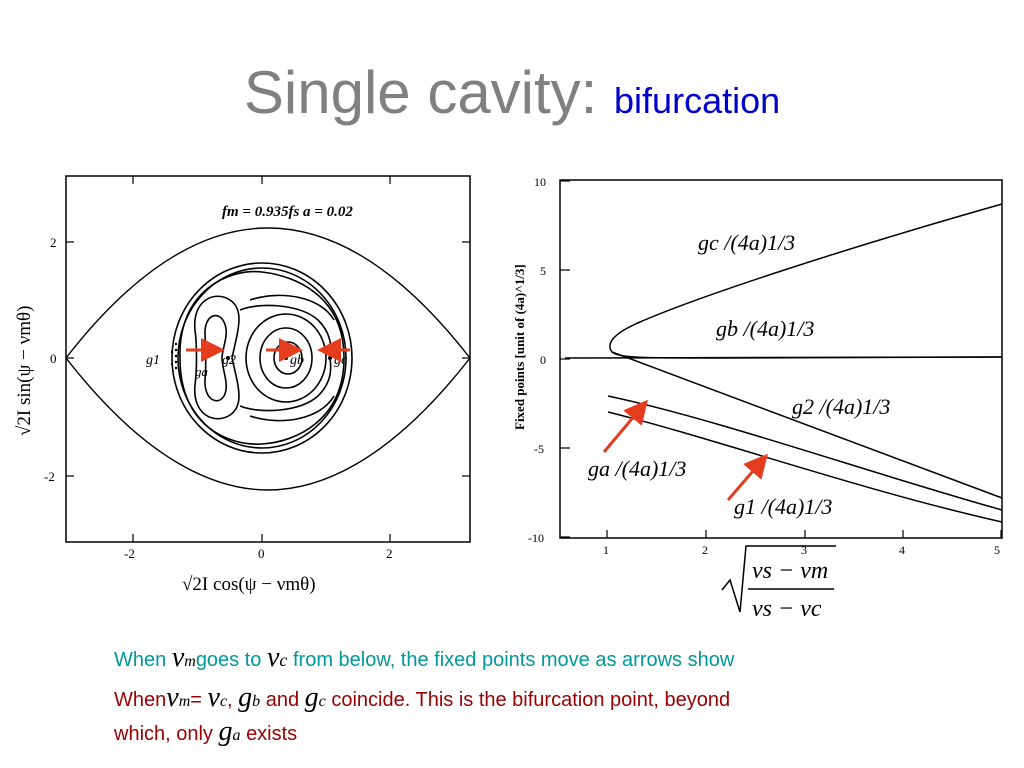 This screenshot has width=1024, height=768. What do you see at coordinates (196, 700) in the screenshot?
I see `caption2-eq: =` at bounding box center [196, 700].